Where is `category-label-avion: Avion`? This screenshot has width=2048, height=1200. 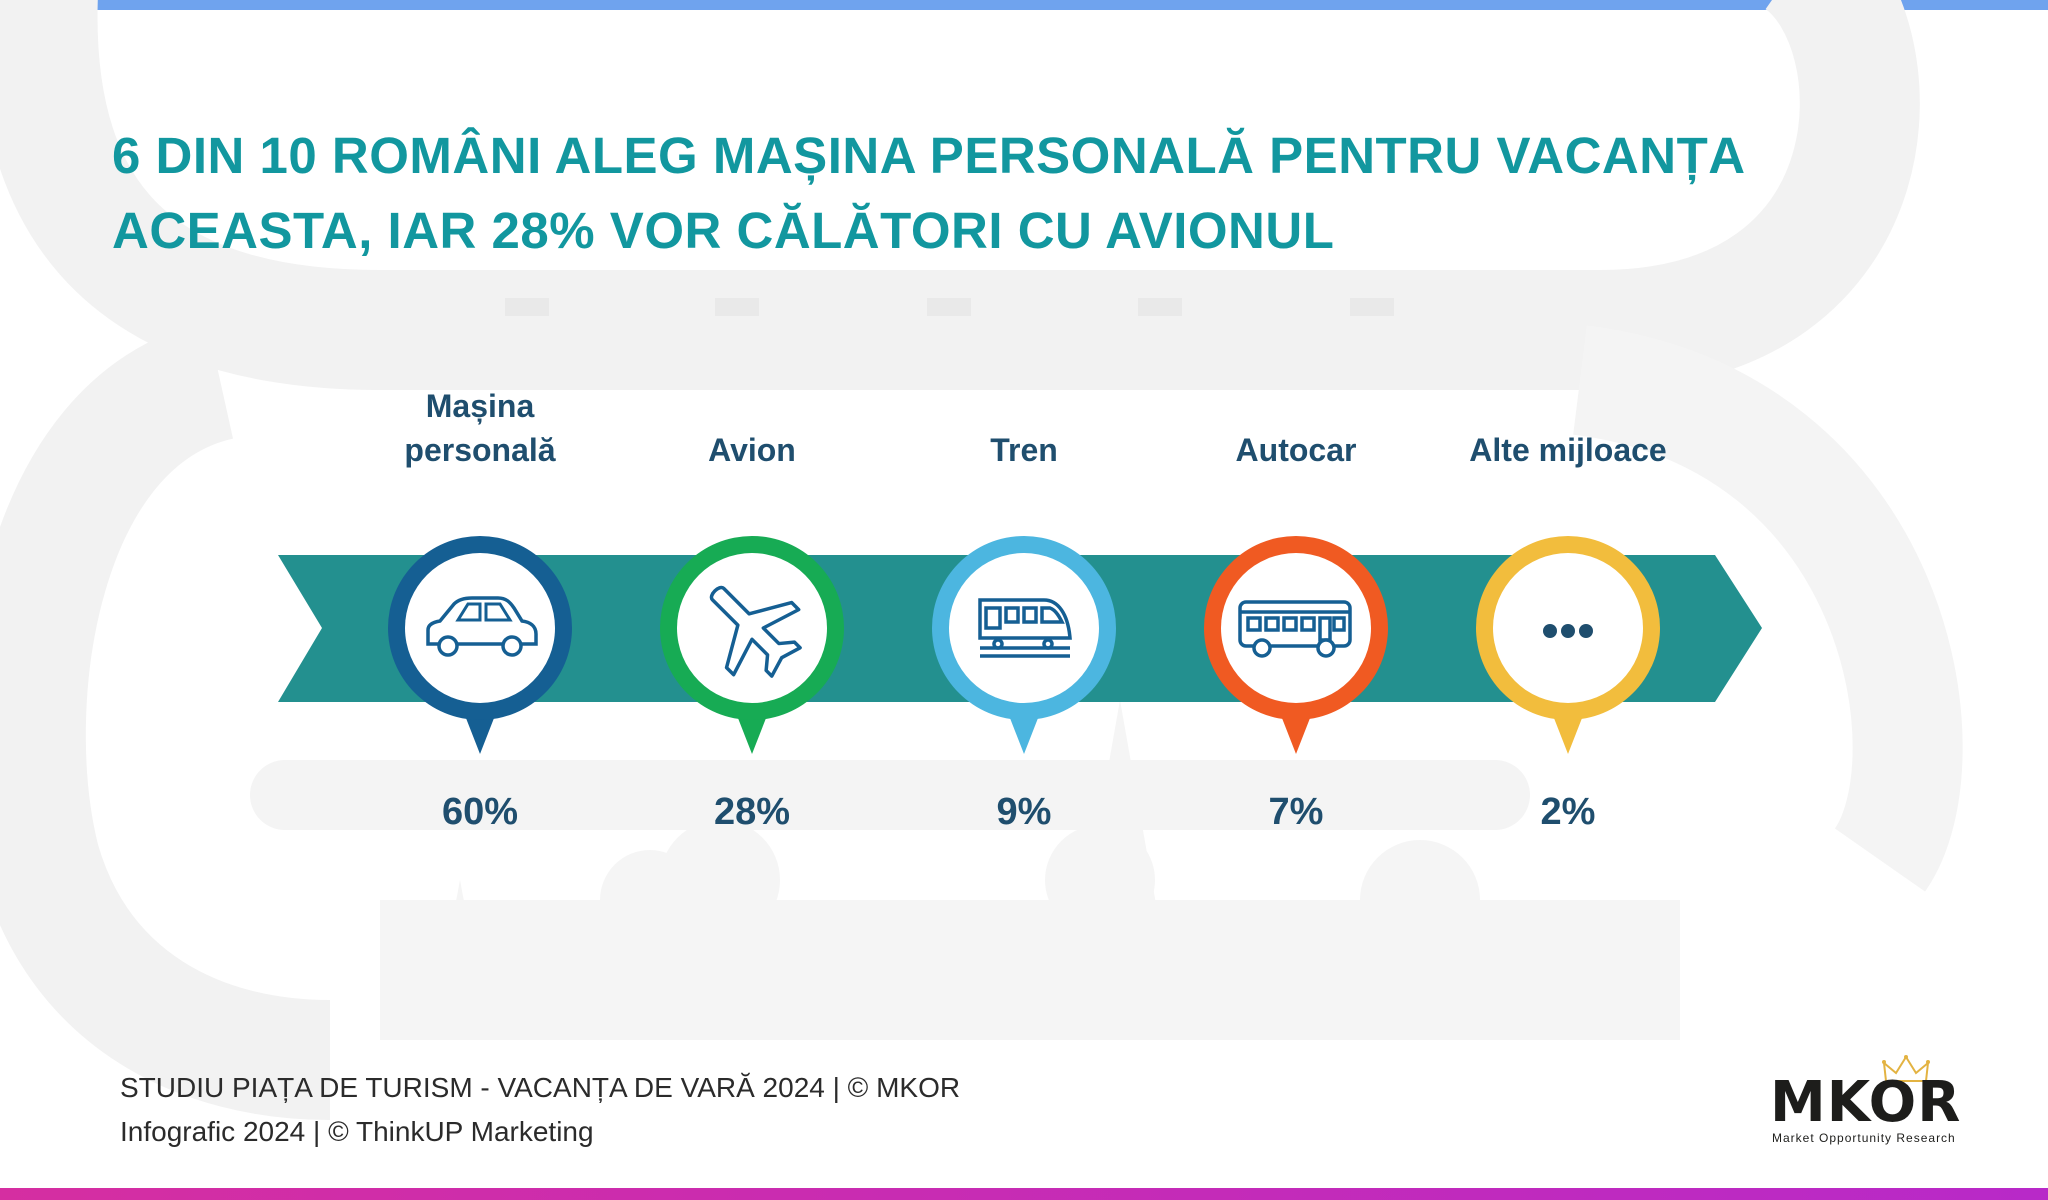 category-label-avion: Avion is located at coordinates (752, 450).